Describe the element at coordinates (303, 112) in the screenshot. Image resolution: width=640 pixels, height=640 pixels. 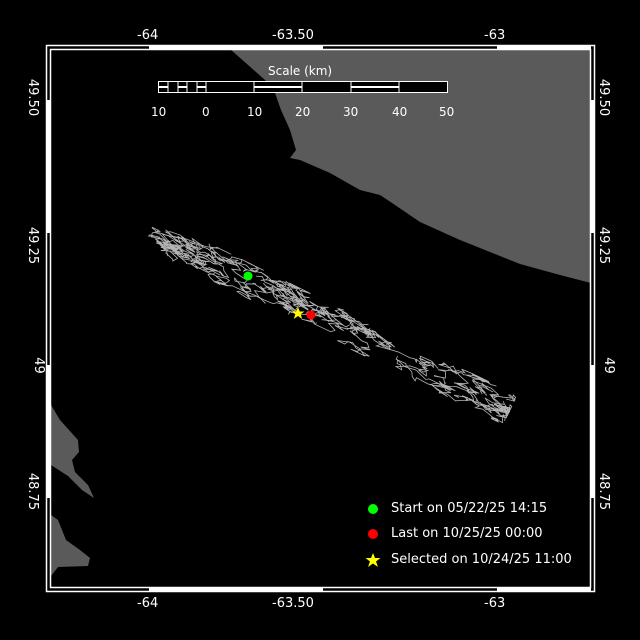
I see `scale-label: 20` at that location.